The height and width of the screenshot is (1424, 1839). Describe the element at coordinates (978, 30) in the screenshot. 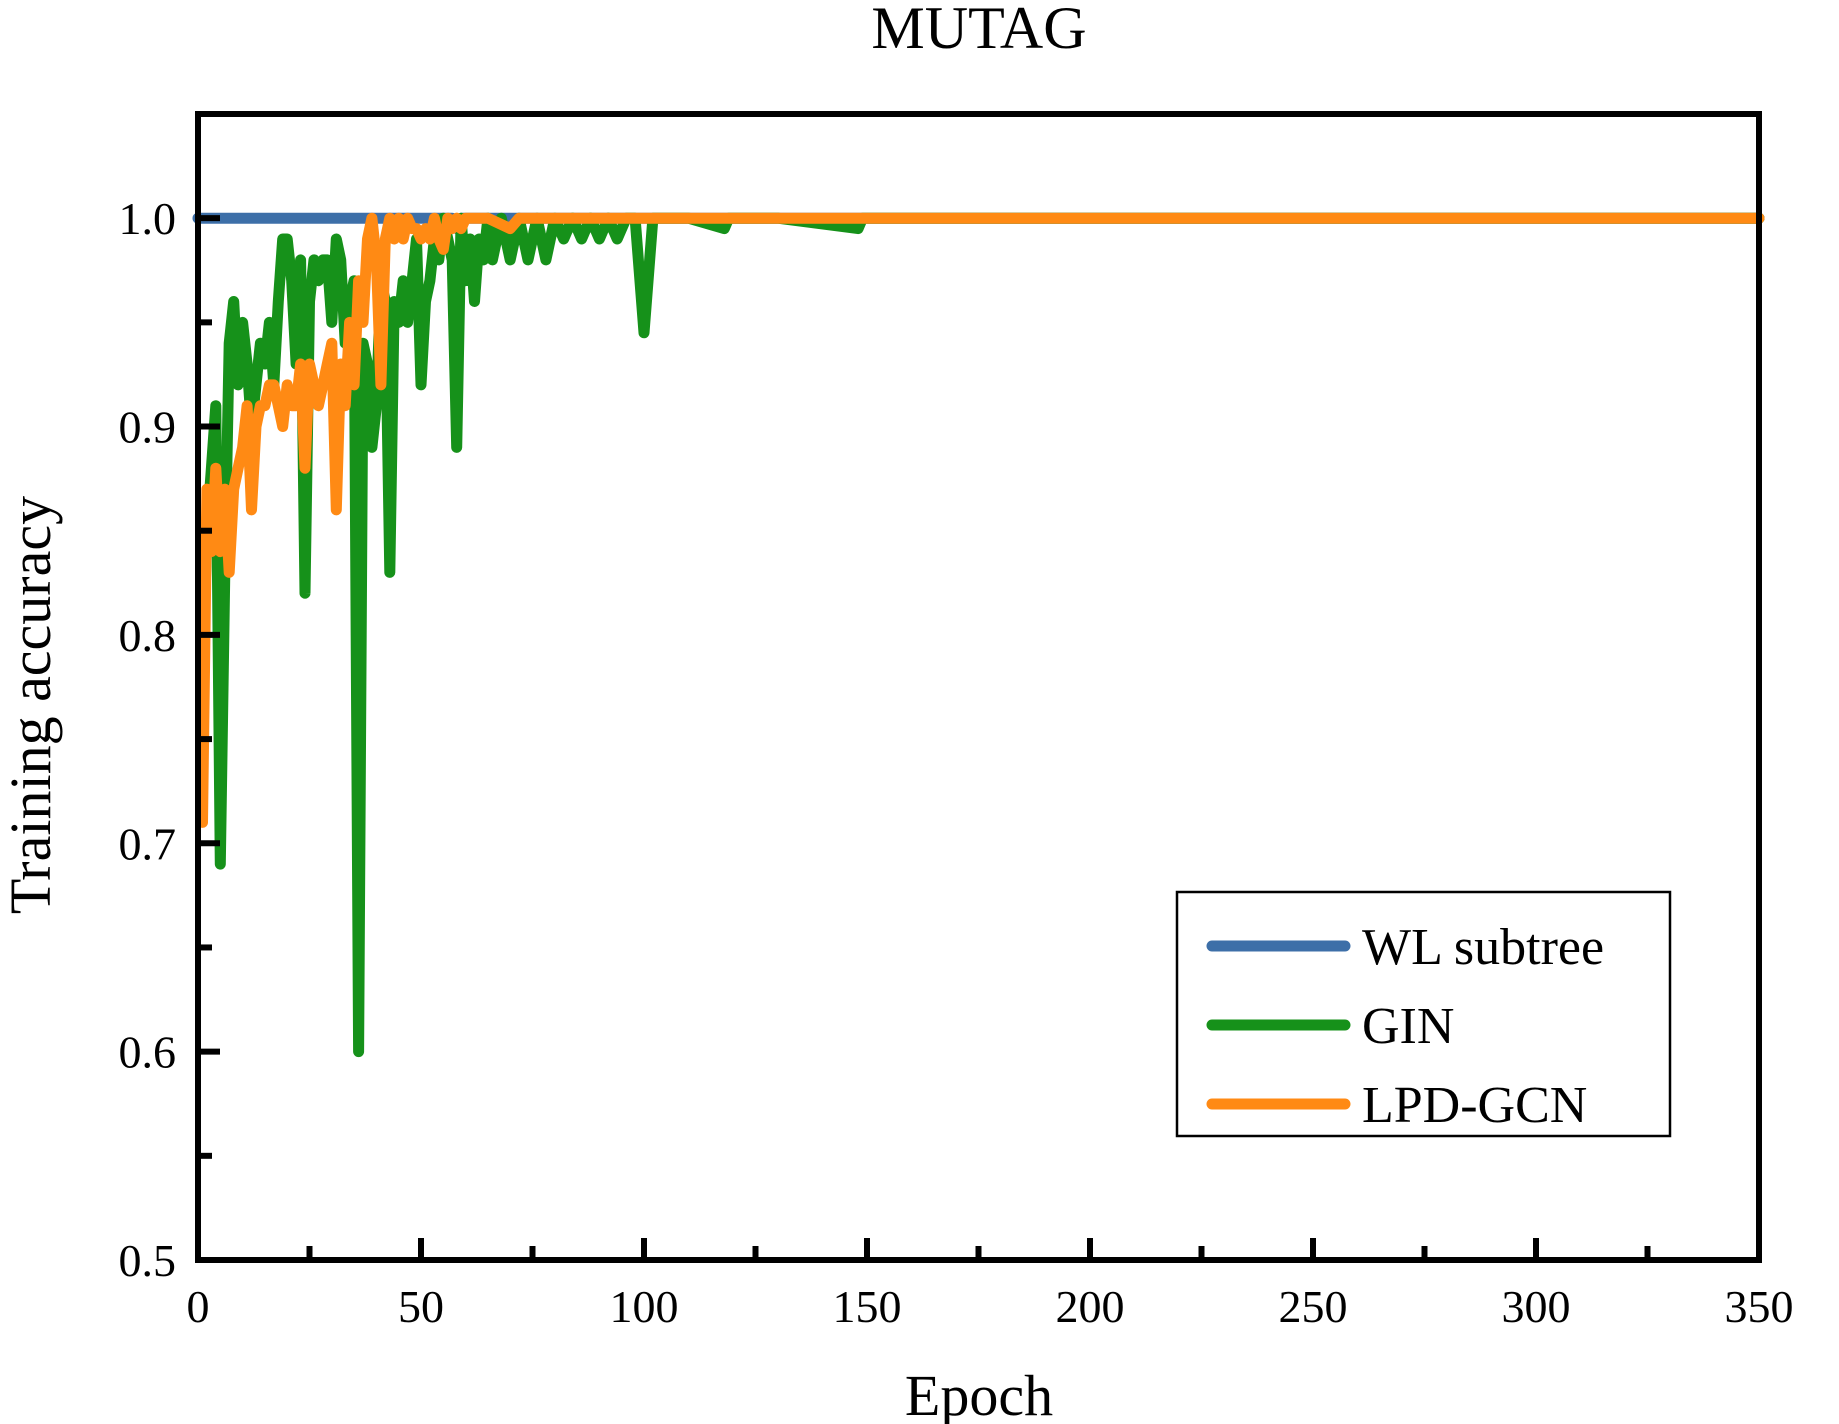

I see `chart-title: MUTAG` at that location.